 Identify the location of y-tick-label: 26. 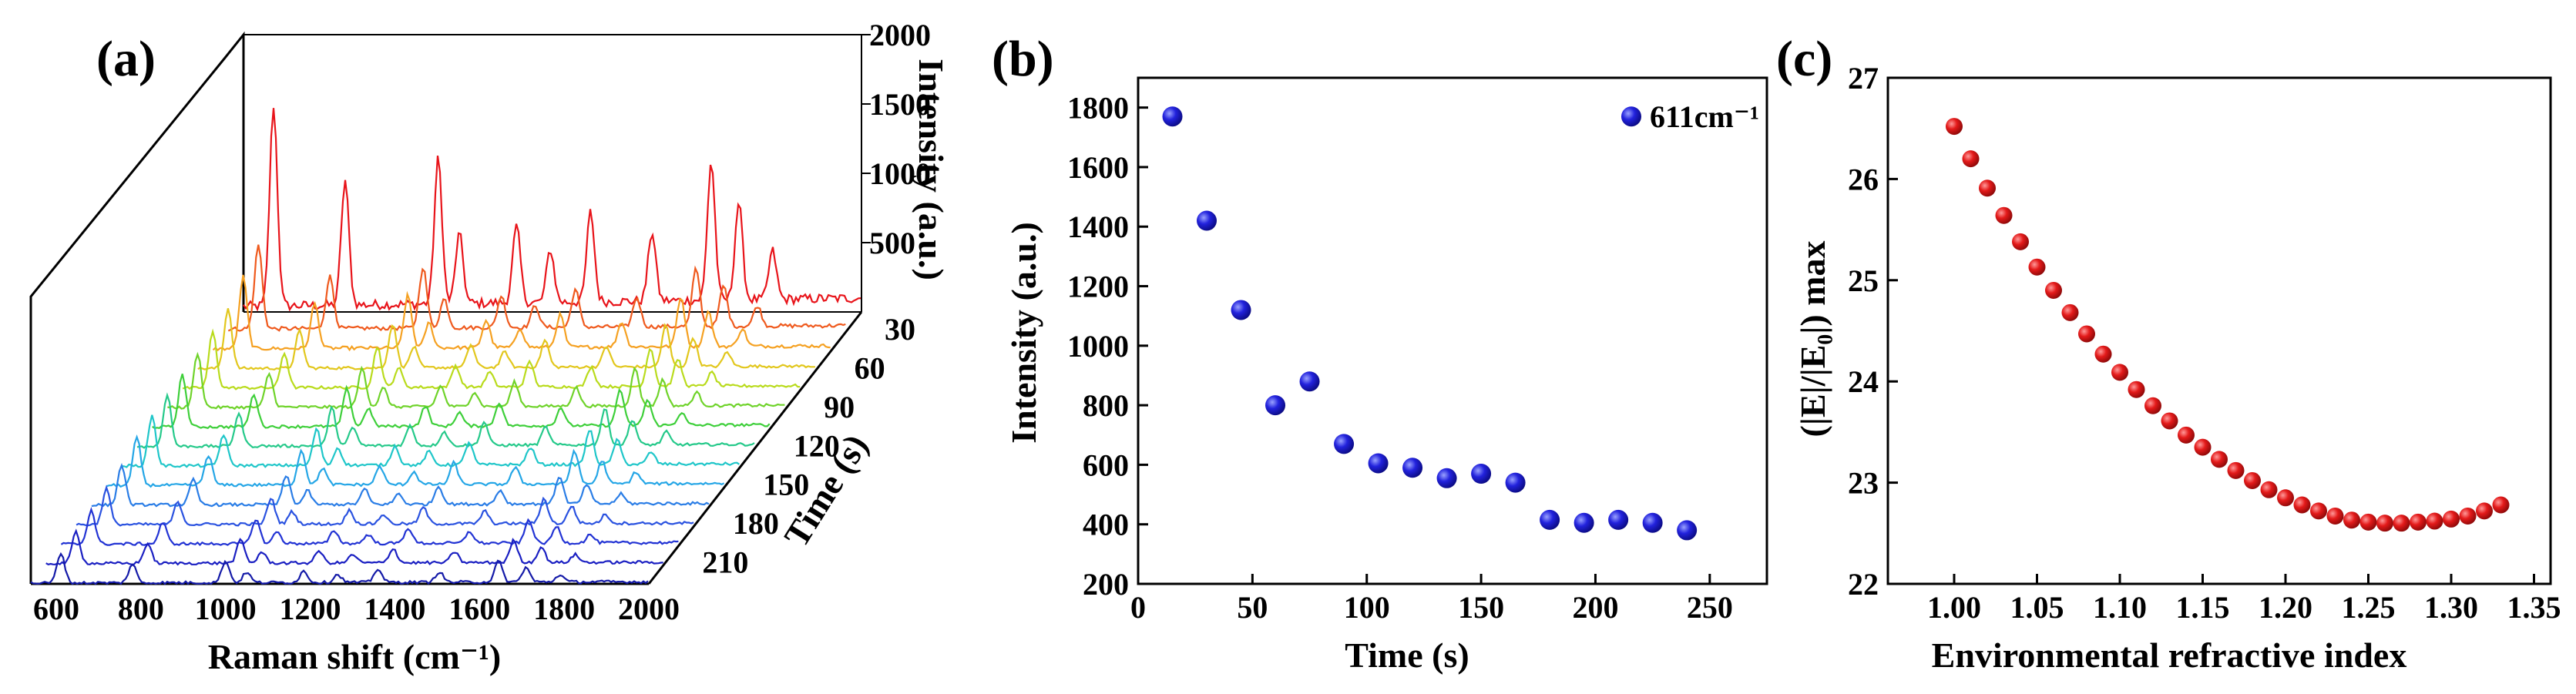
(1863, 179).